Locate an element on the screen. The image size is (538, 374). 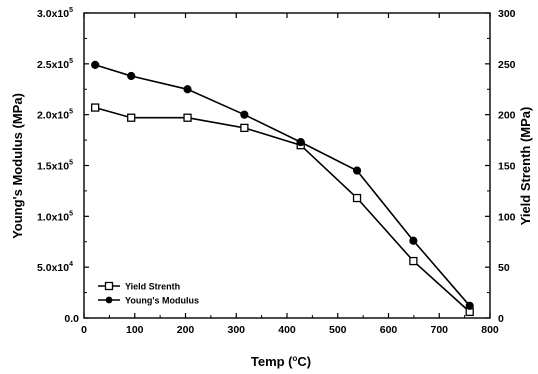
y-right-tick-label: 300 is located at coordinates (507, 14).